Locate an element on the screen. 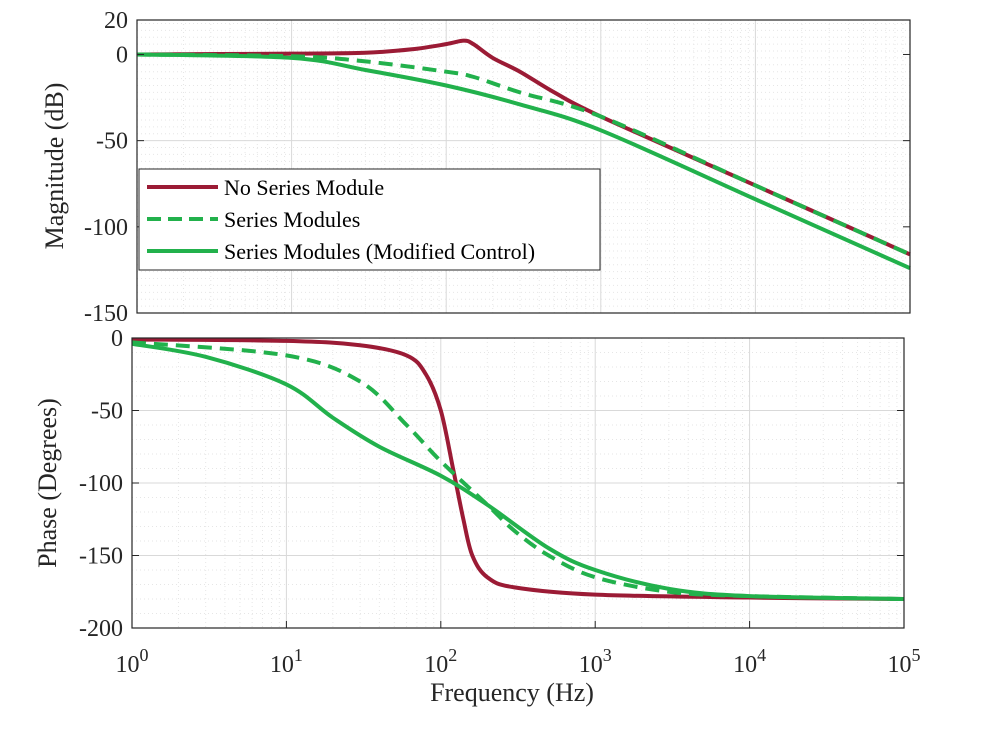 This screenshot has width=997, height=747. legend-label-series-modules: Series Modules is located at coordinates (292, 219).